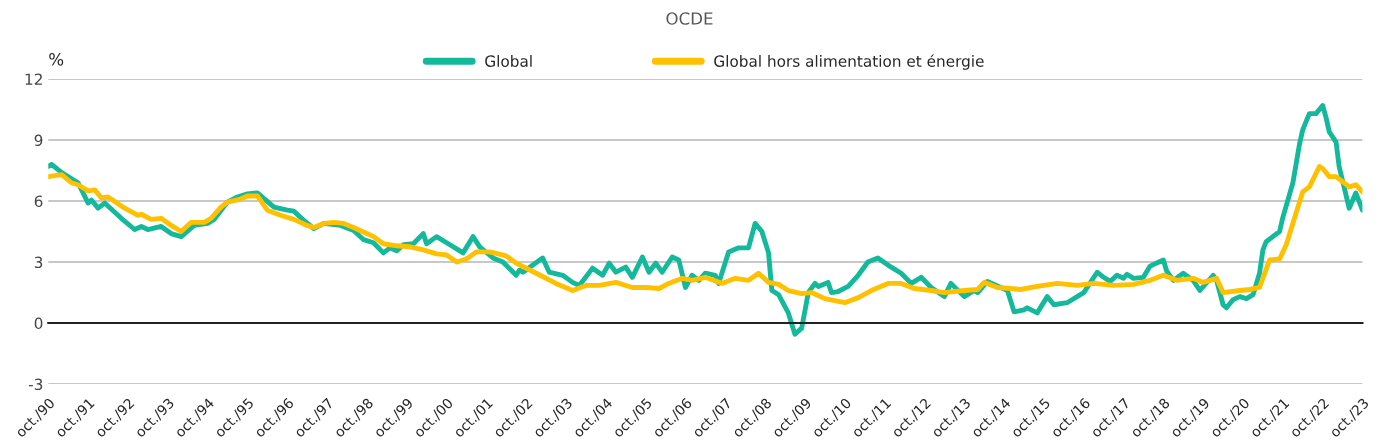 This screenshot has height=444, width=1379. Describe the element at coordinates (35, 384) in the screenshot. I see `y-tick-label: -3` at that location.